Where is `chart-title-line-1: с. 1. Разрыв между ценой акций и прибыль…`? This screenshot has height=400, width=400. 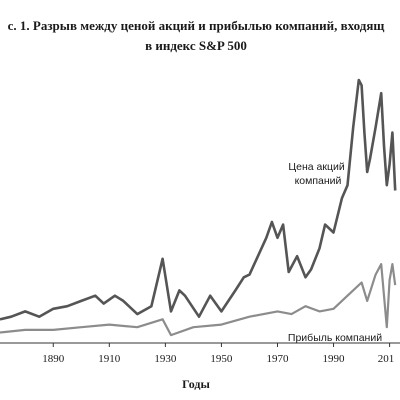
chart-title-line-1: с. 1. Разрыв между ценой акций и прибыль… is located at coordinates (196, 25).